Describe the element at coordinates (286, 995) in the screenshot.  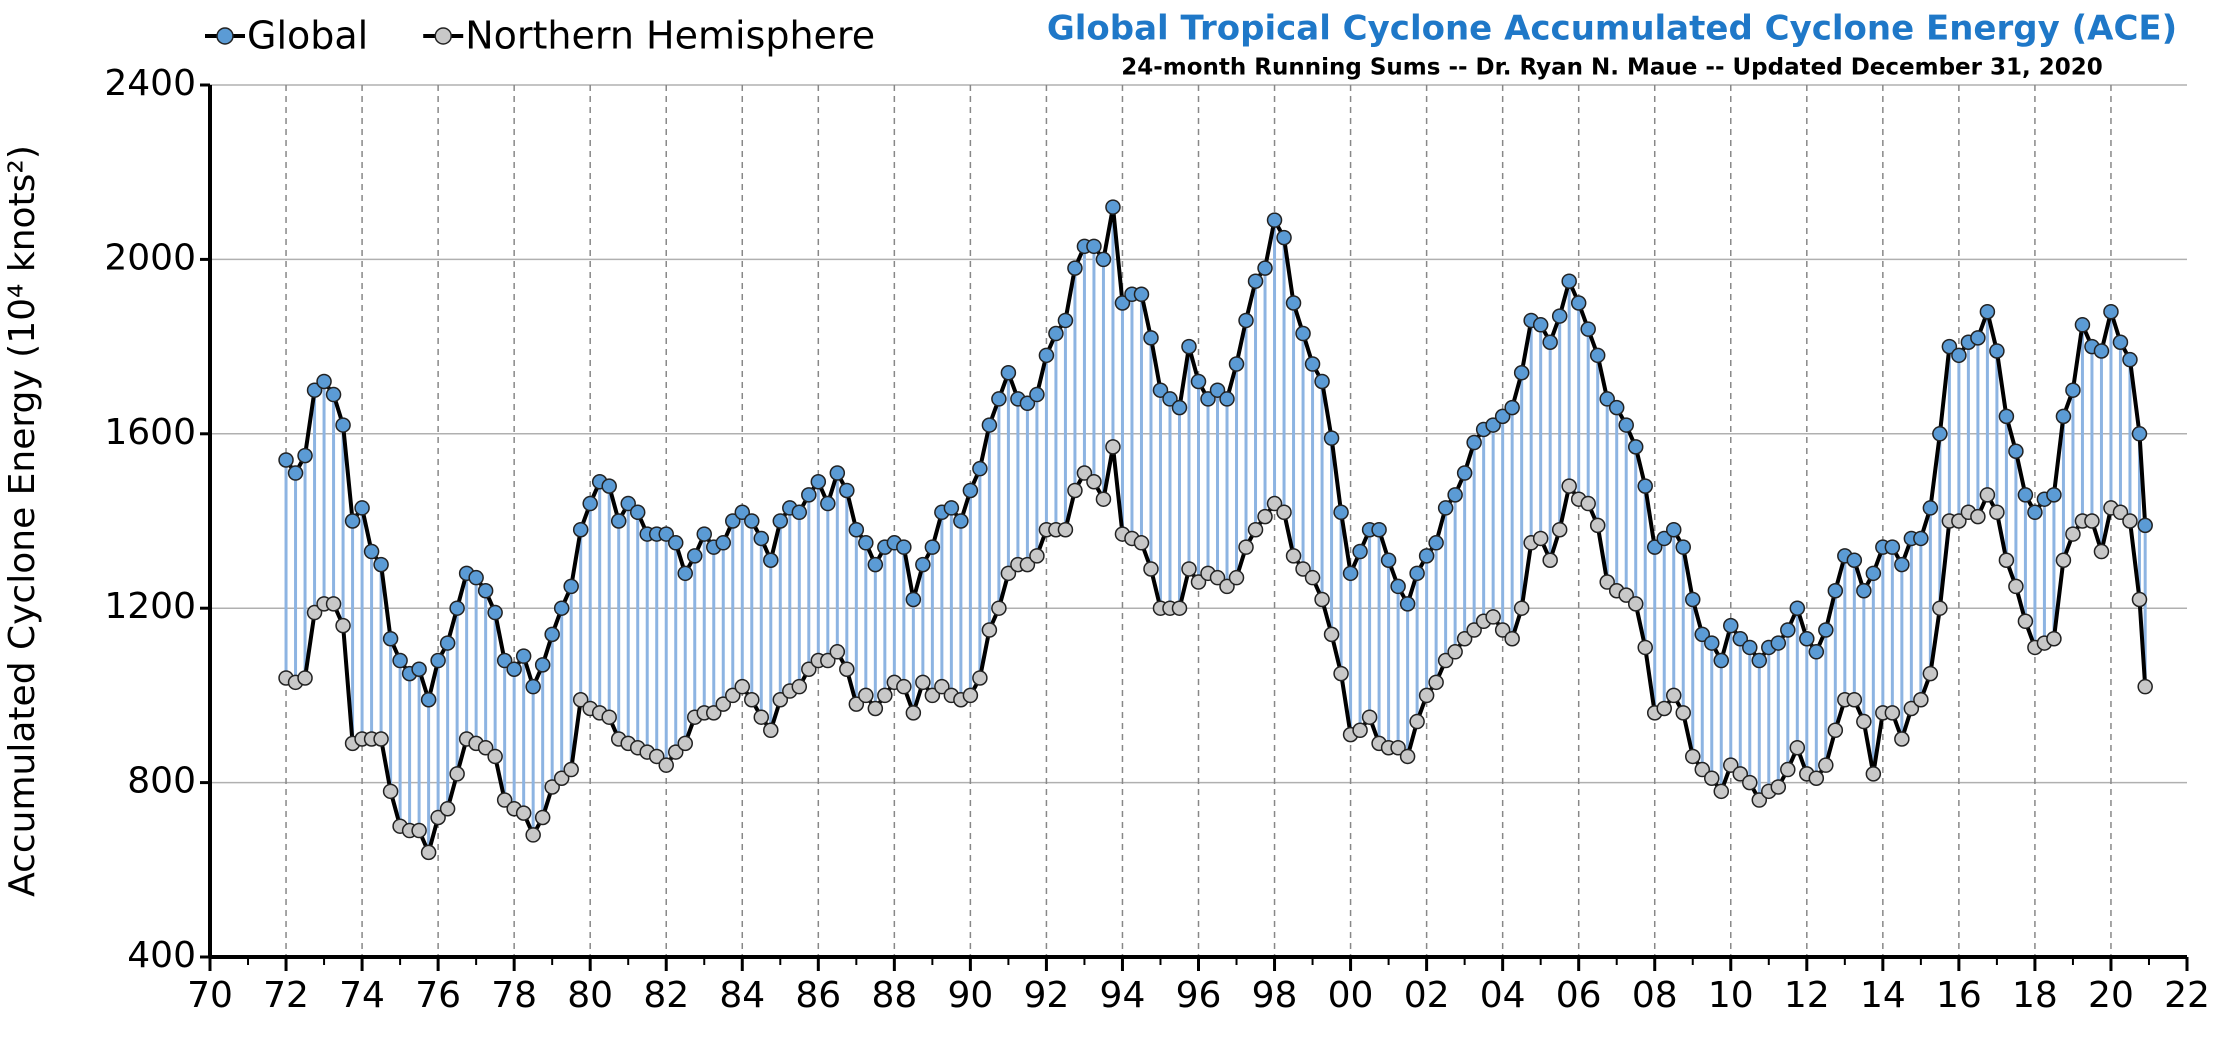
I see `x-tick-label: 72` at that location.